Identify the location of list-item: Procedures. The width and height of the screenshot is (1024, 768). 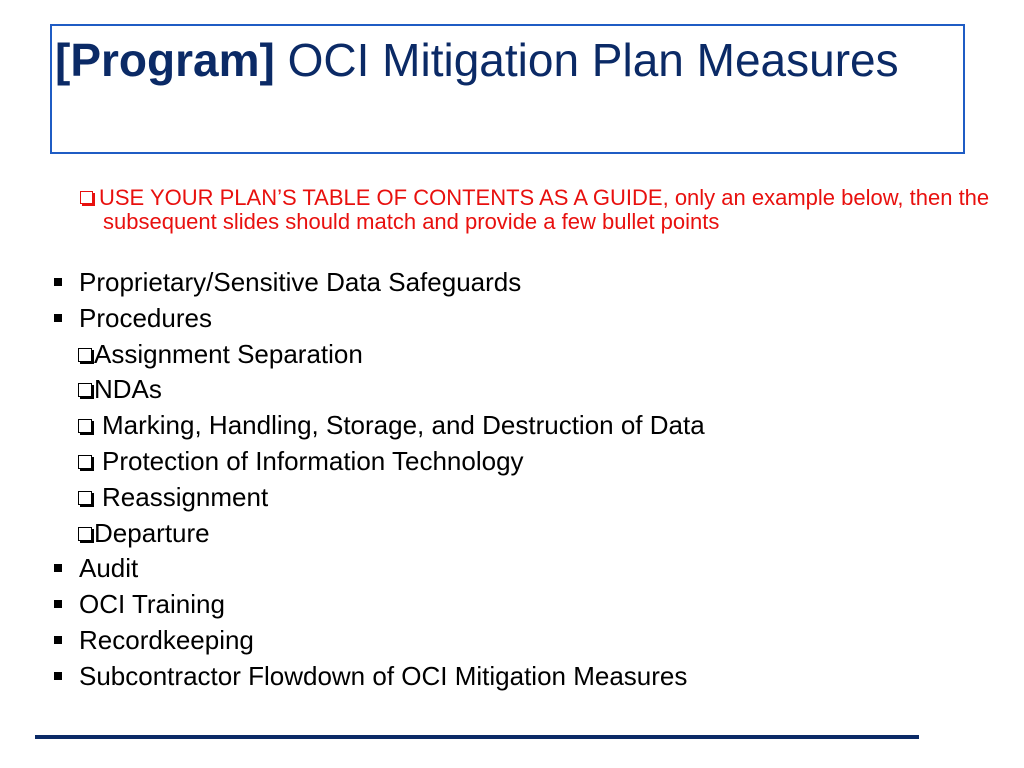
(378, 319).